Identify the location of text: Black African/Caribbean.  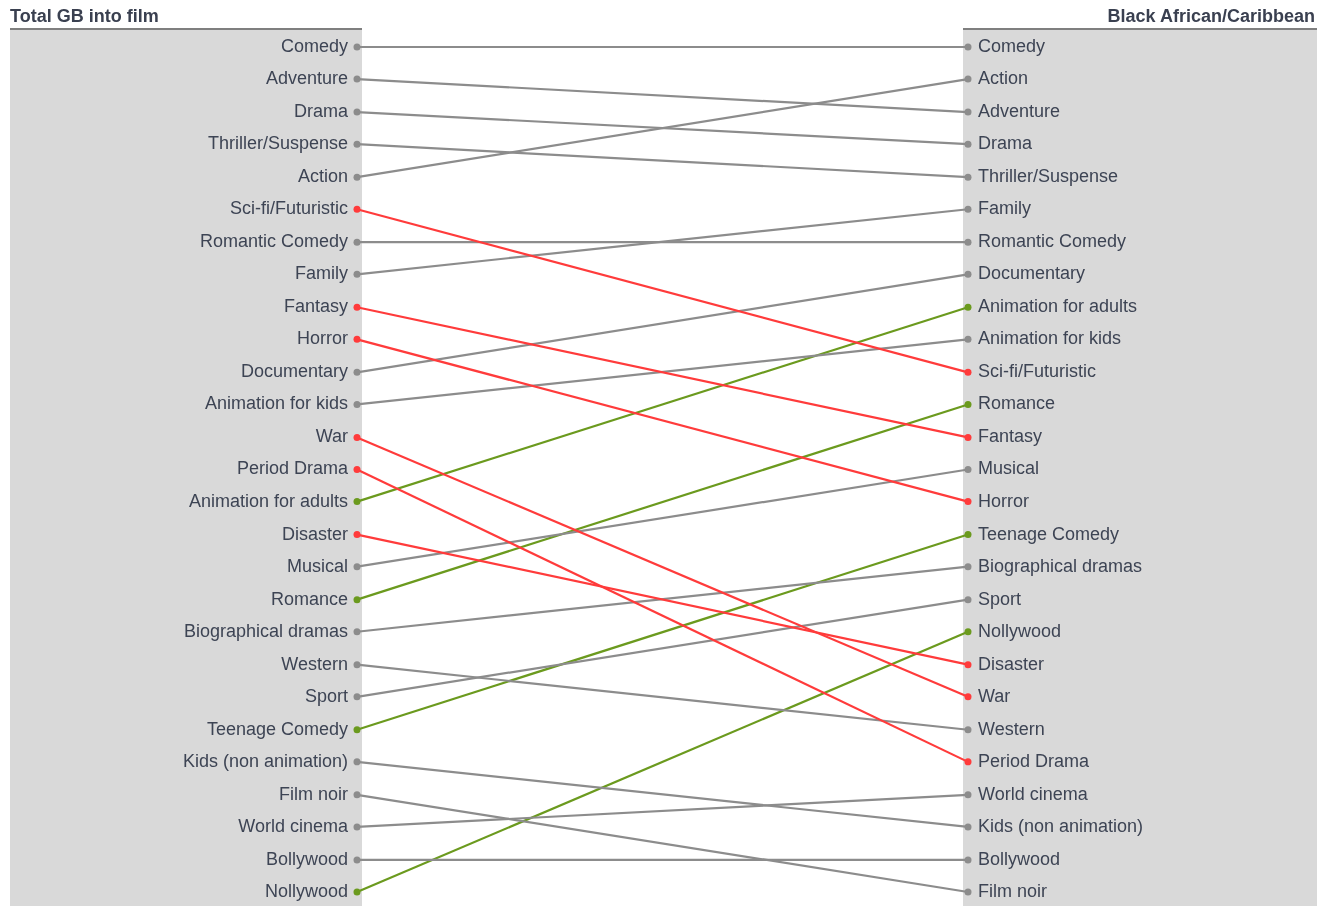
(1211, 16).